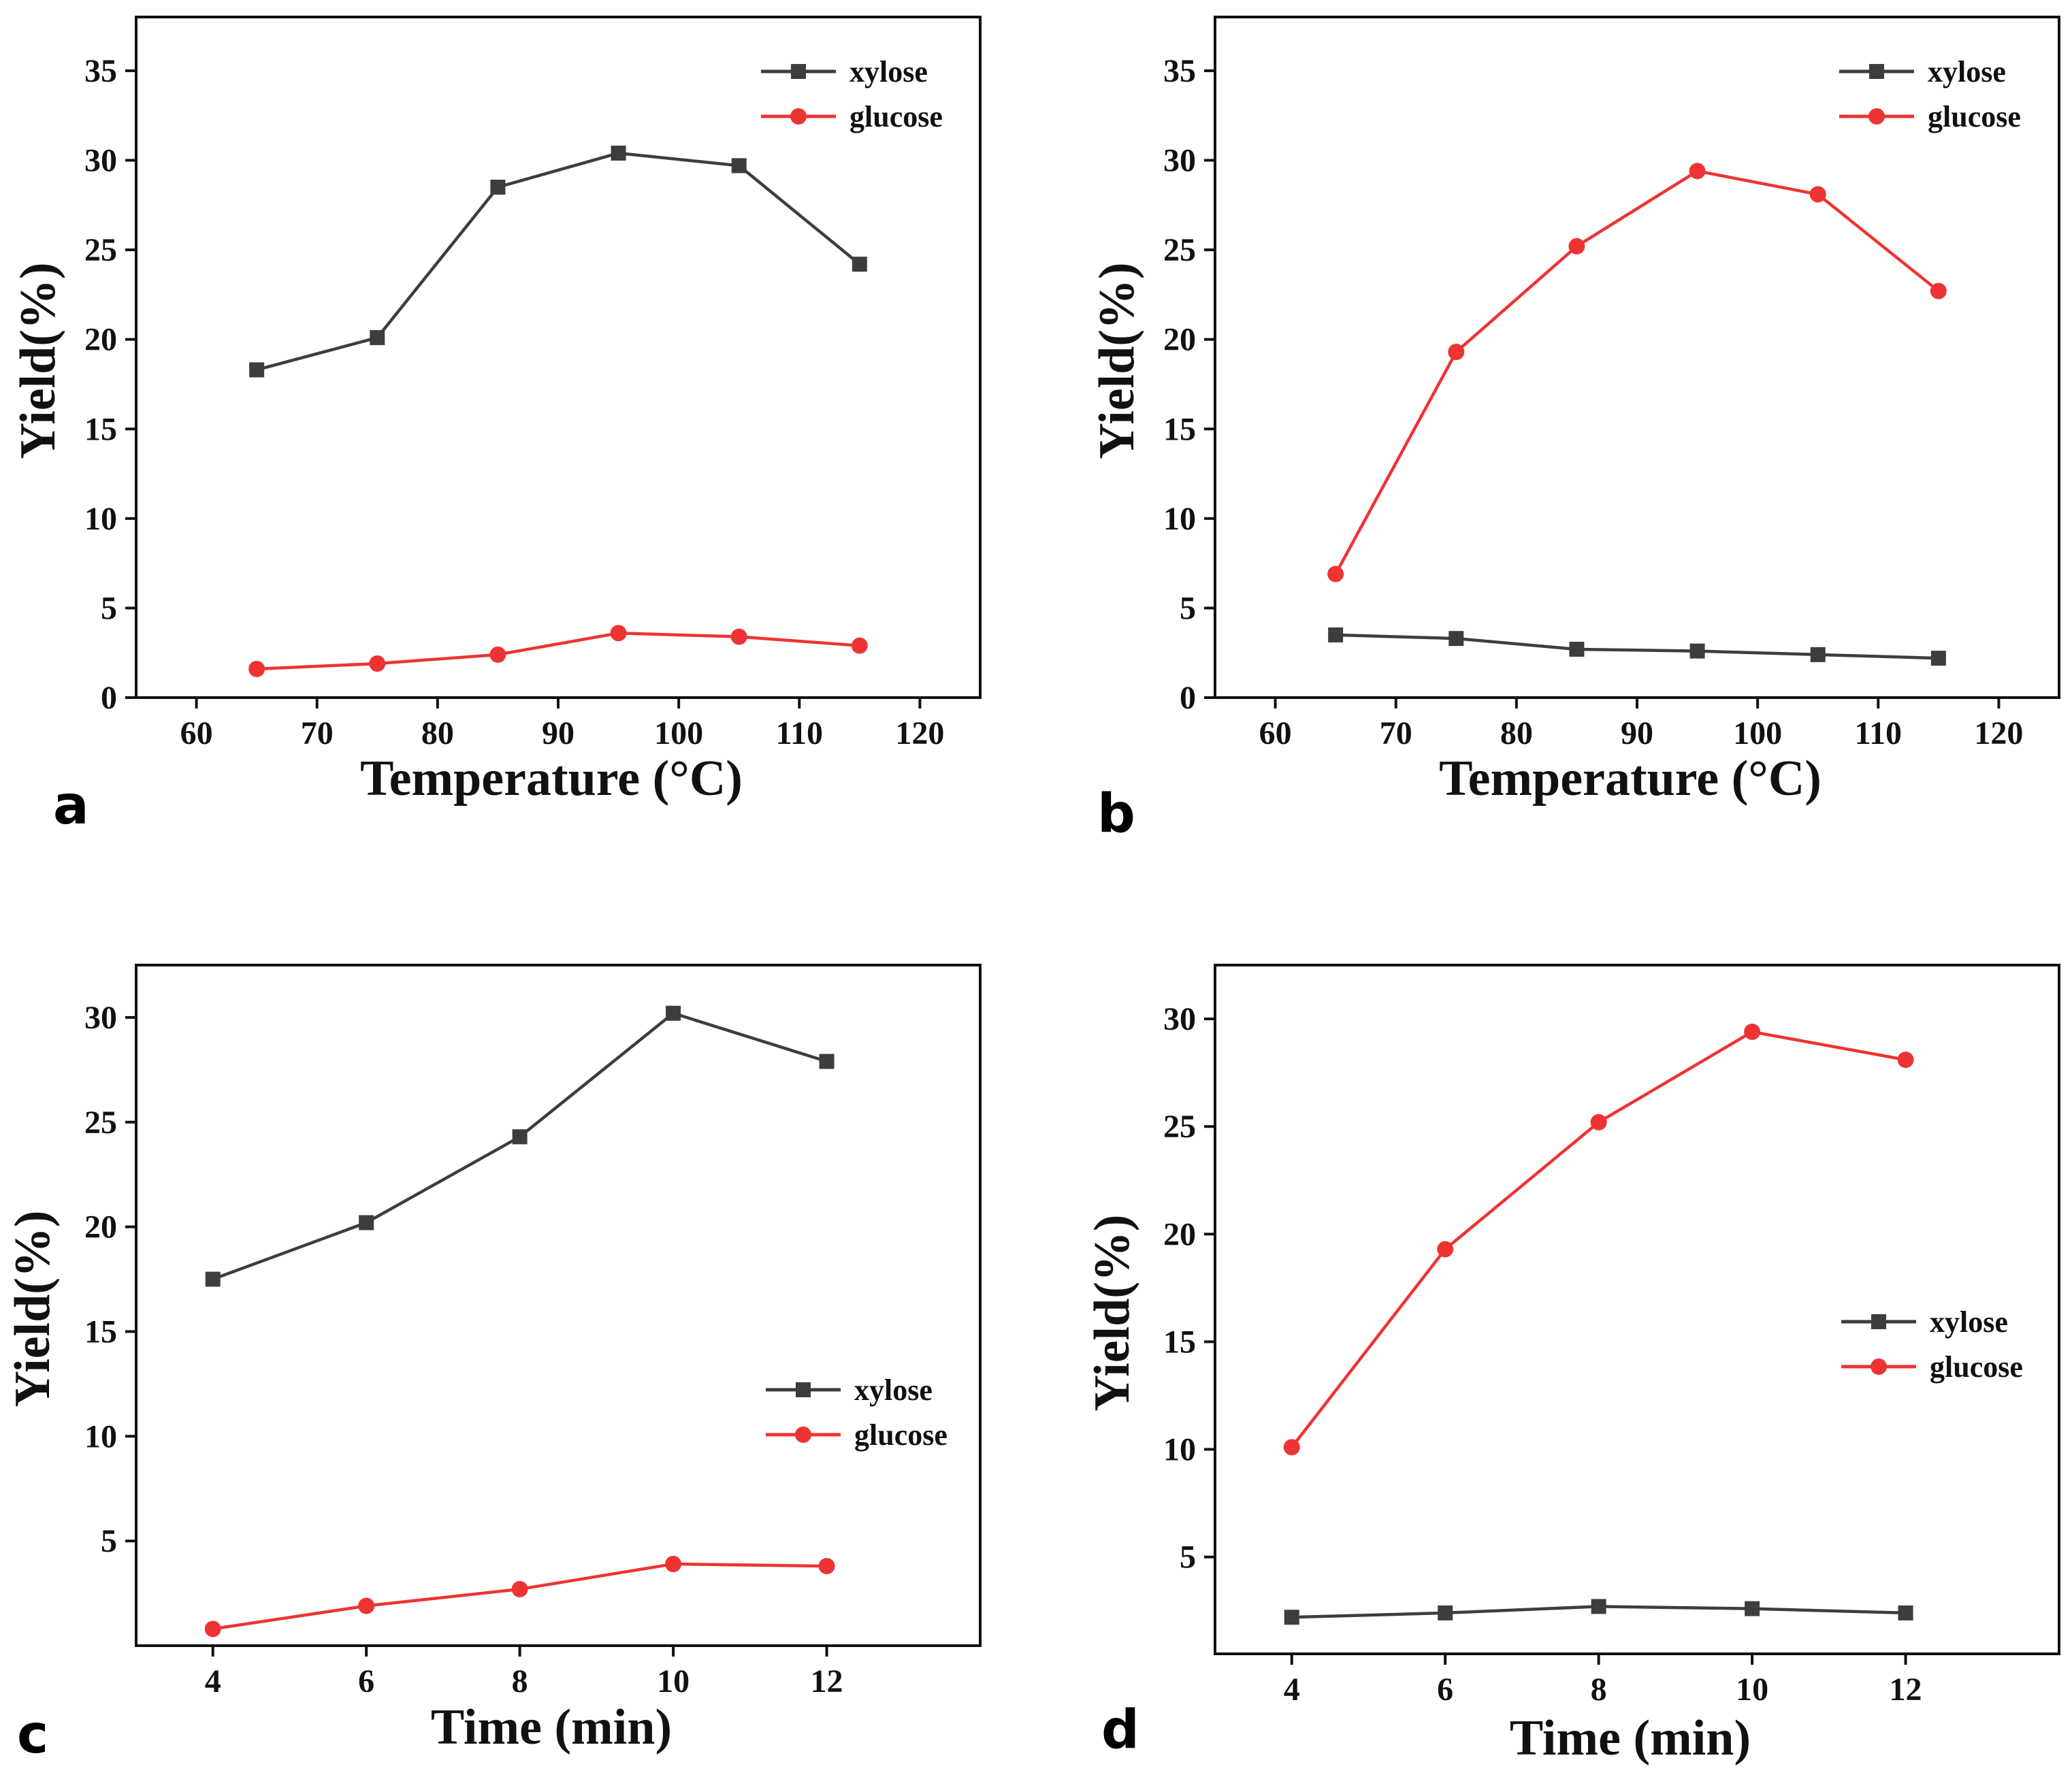 The image size is (2072, 1792). What do you see at coordinates (551, 1727) in the screenshot?
I see `x-axis-title: Time (min)` at bounding box center [551, 1727].